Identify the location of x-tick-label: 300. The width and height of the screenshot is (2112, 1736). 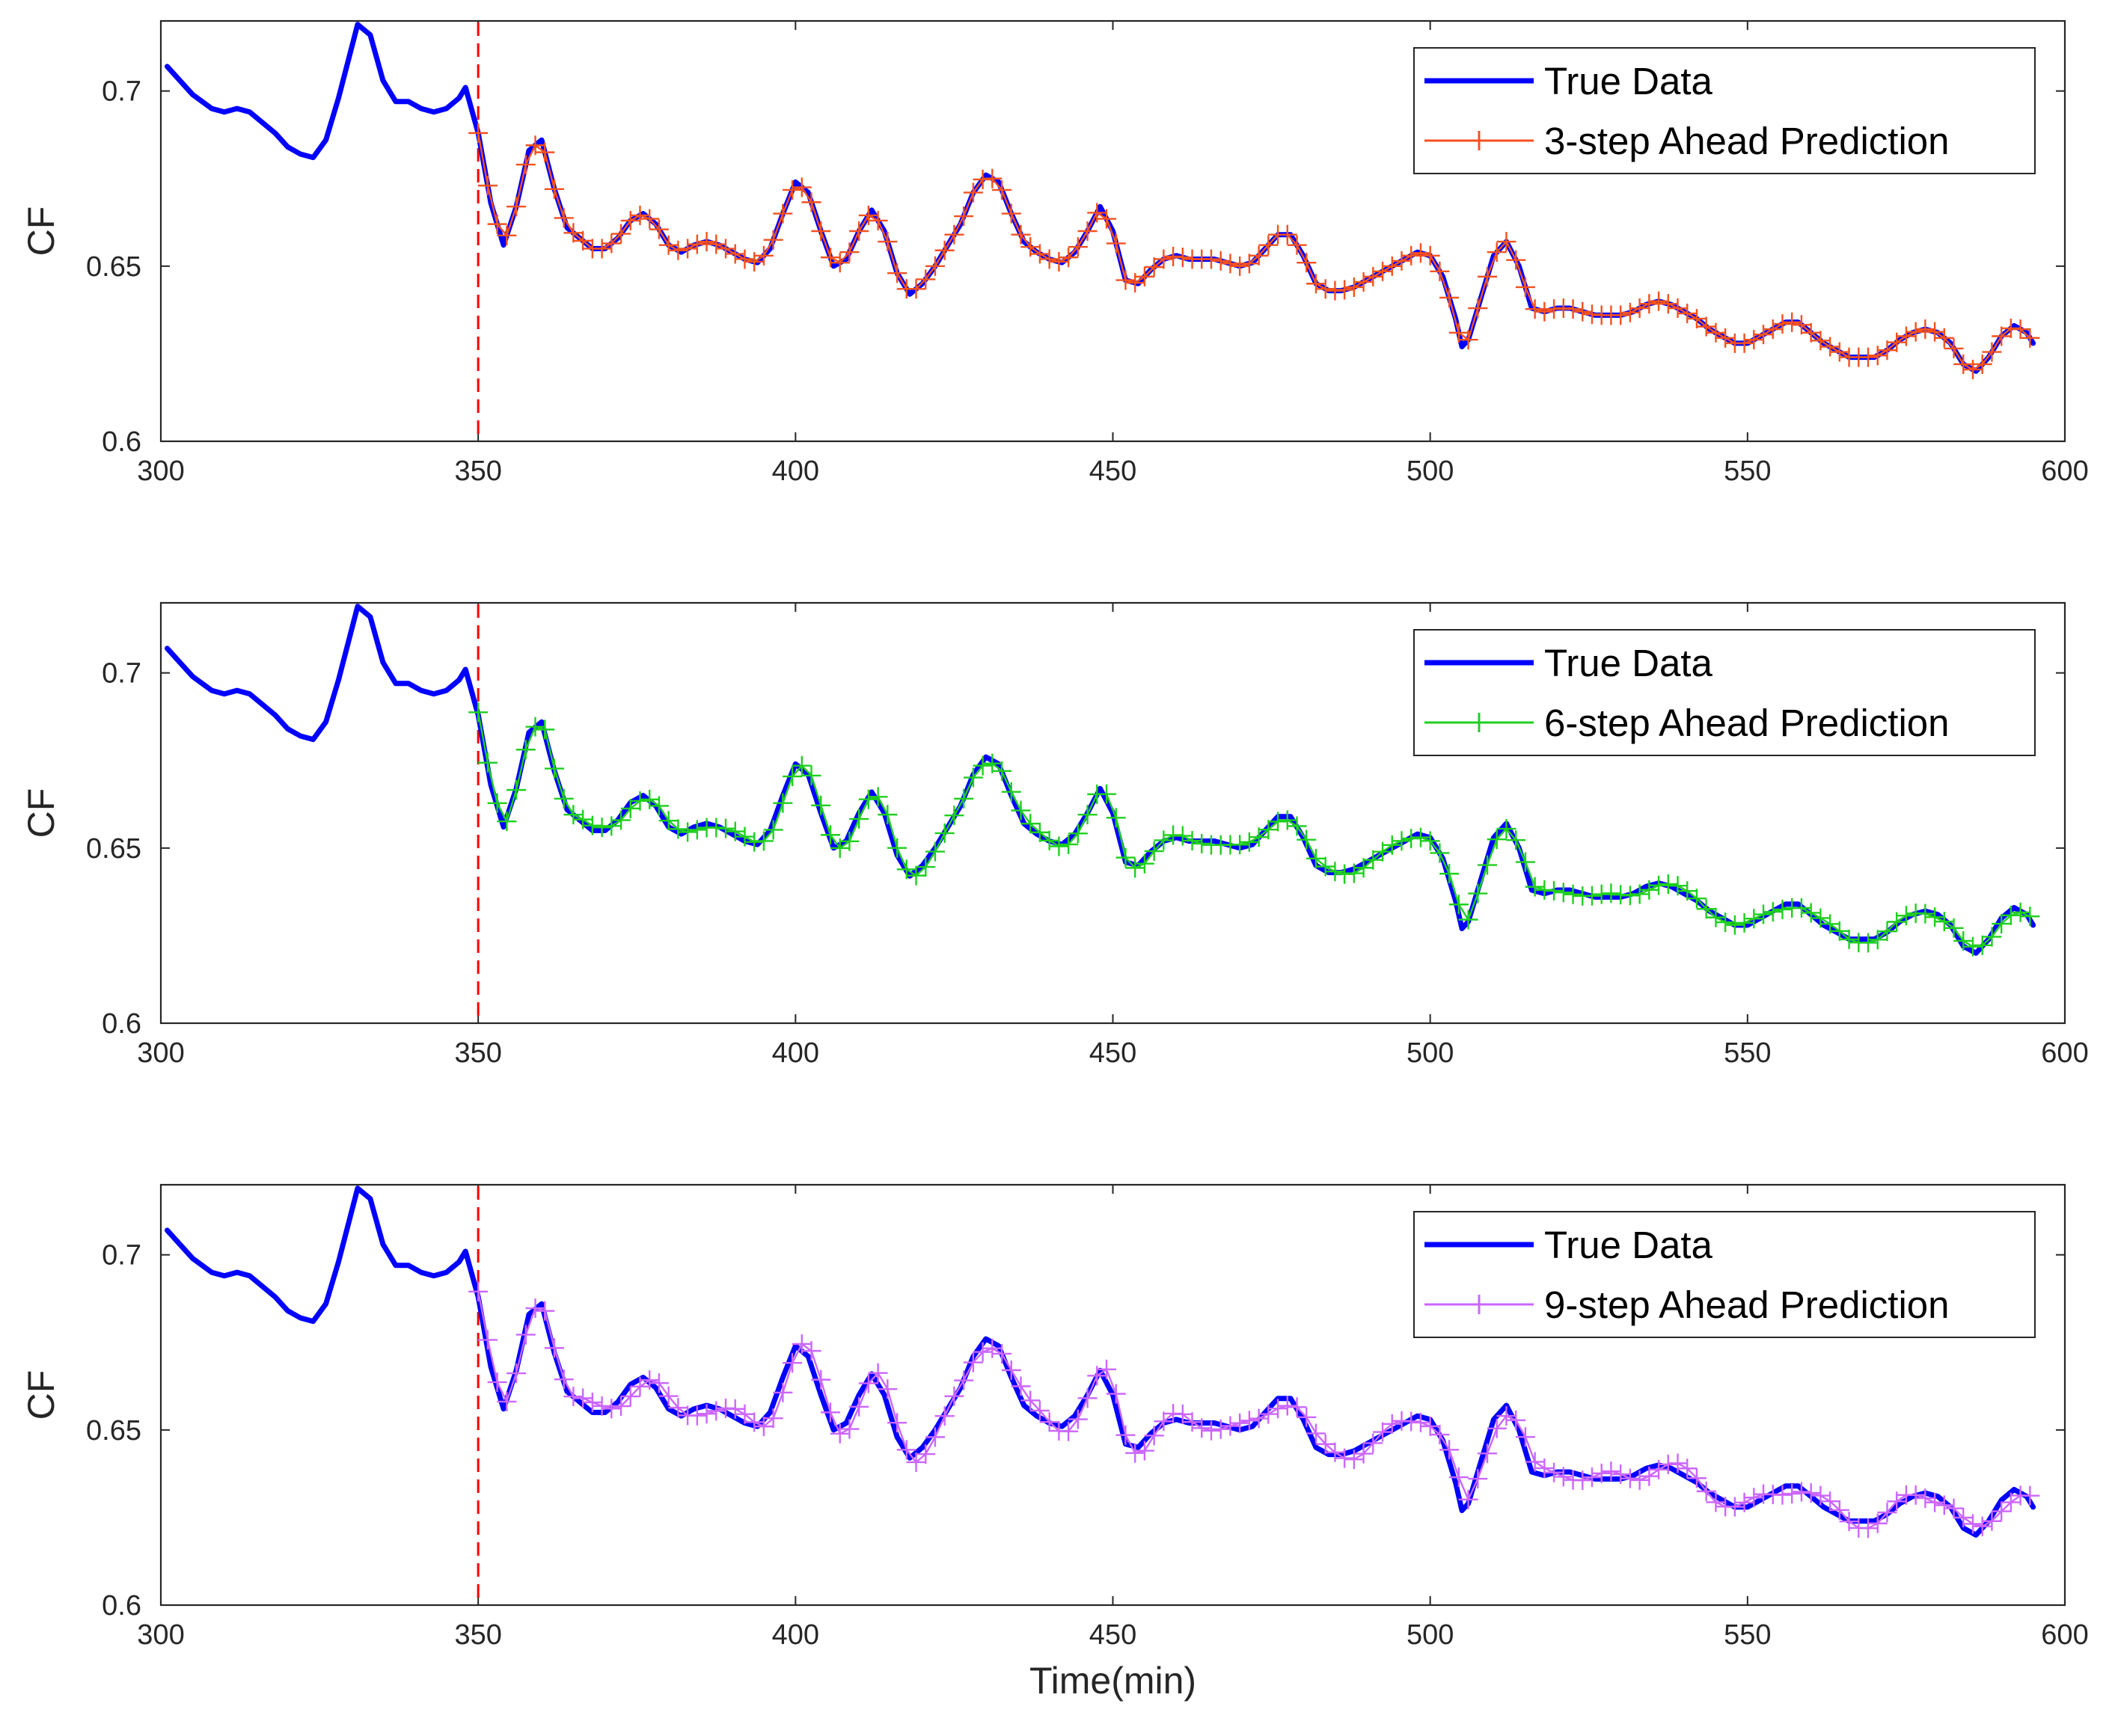
(160, 1053).